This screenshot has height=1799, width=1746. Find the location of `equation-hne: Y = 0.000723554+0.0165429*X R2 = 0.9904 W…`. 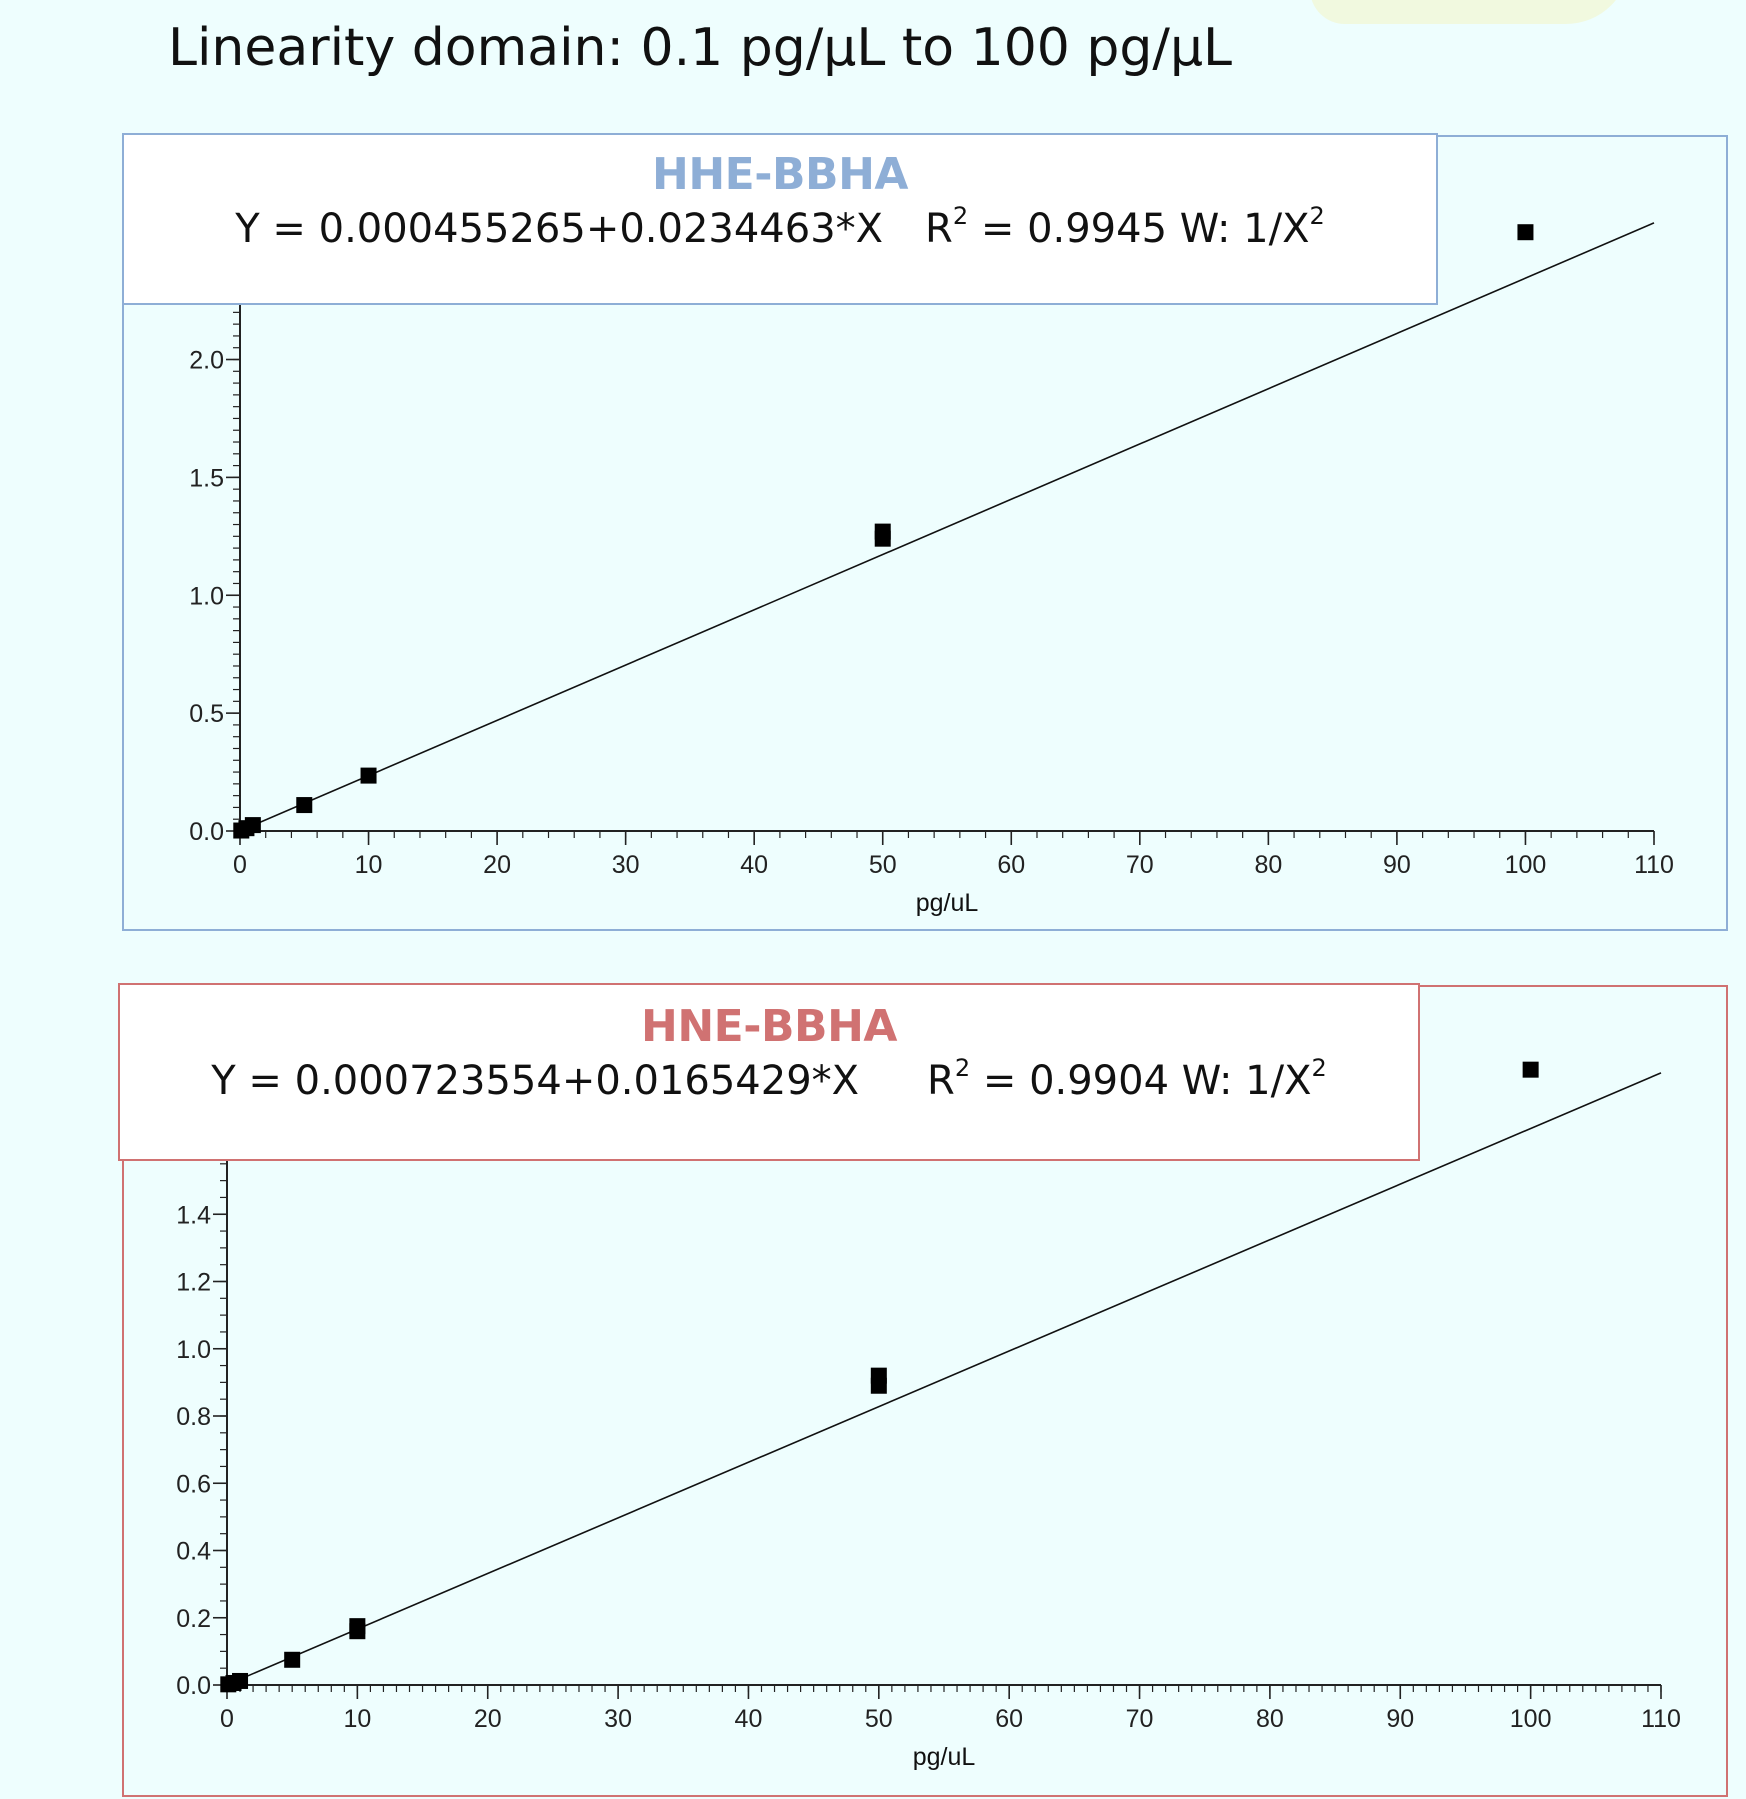

equation-hne: Y = 0.000723554+0.0165429*X R2 = 0.9904 W… is located at coordinates (769, 1080).